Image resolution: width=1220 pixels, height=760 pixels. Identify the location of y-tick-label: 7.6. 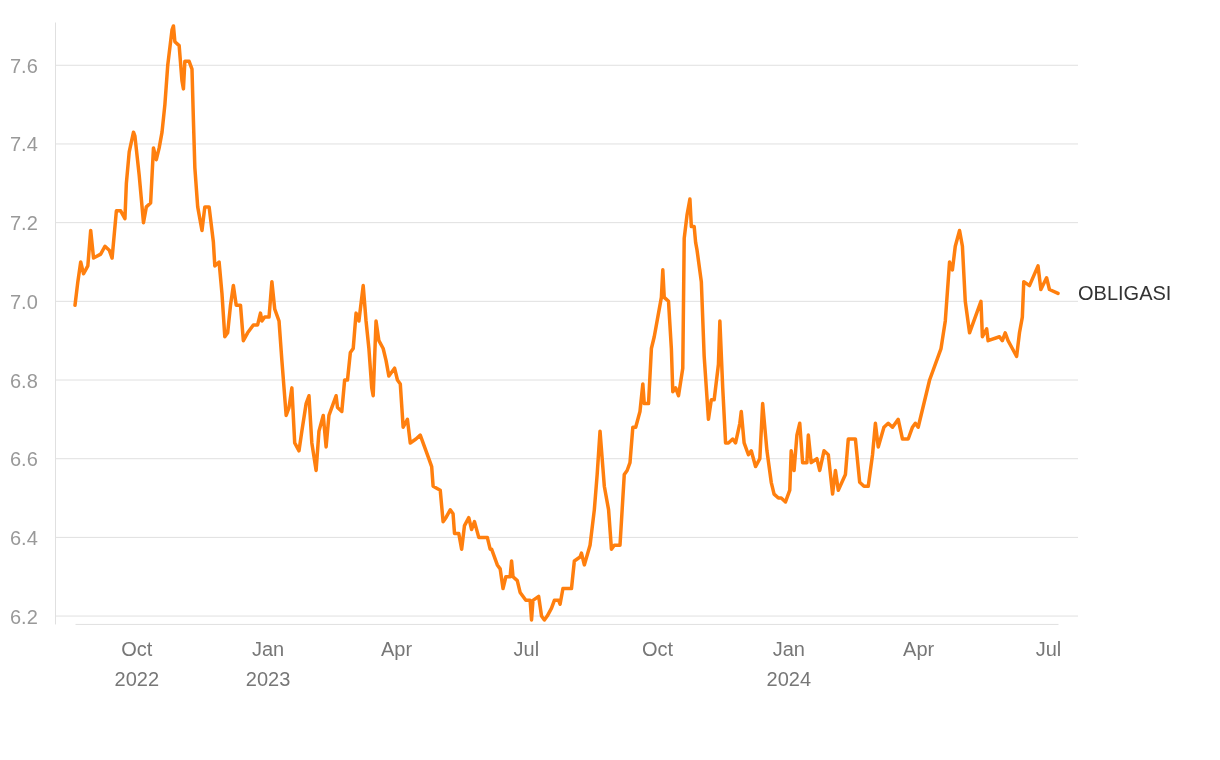
(24, 65).